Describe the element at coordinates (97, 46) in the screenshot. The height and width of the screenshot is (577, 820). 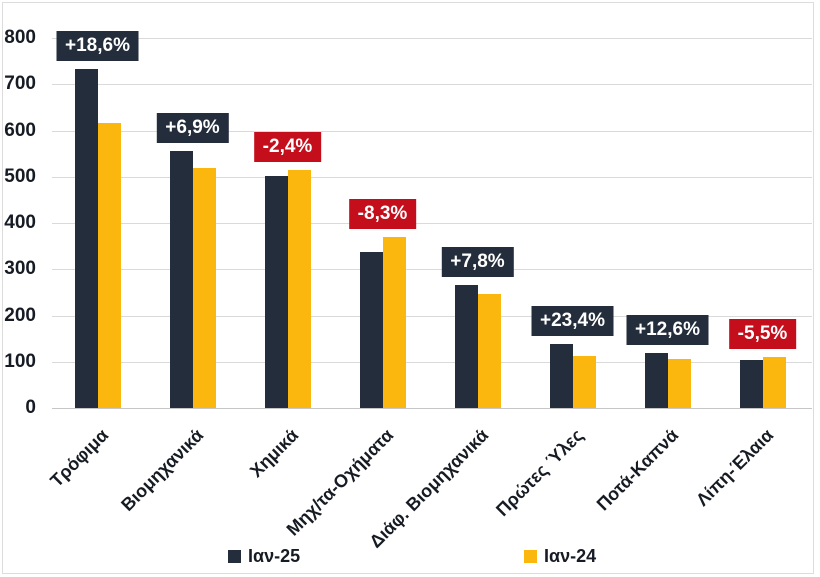
I see `percent-change-label: +18,6%` at that location.